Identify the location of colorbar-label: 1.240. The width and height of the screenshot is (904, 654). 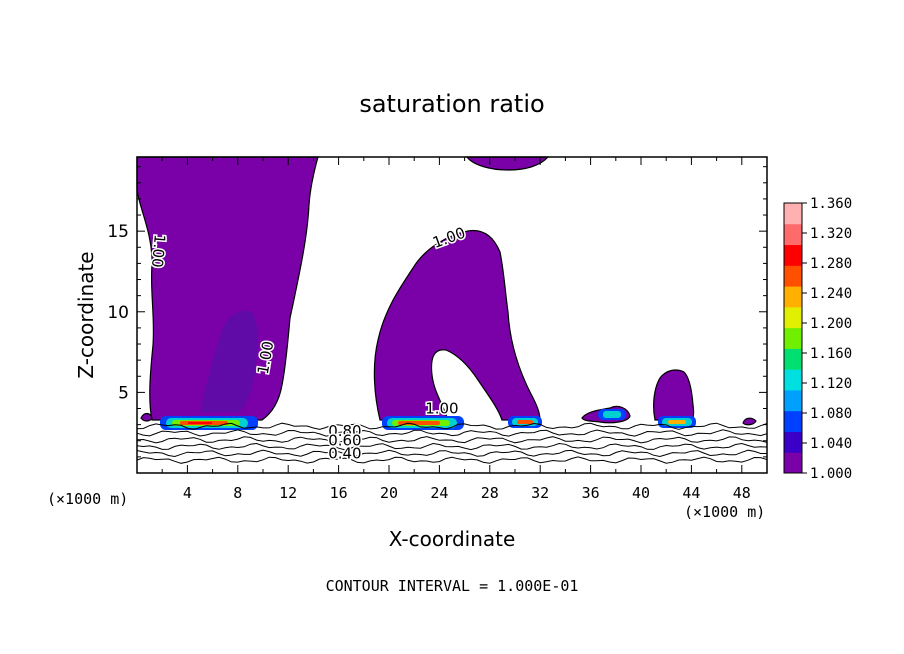
(831, 294).